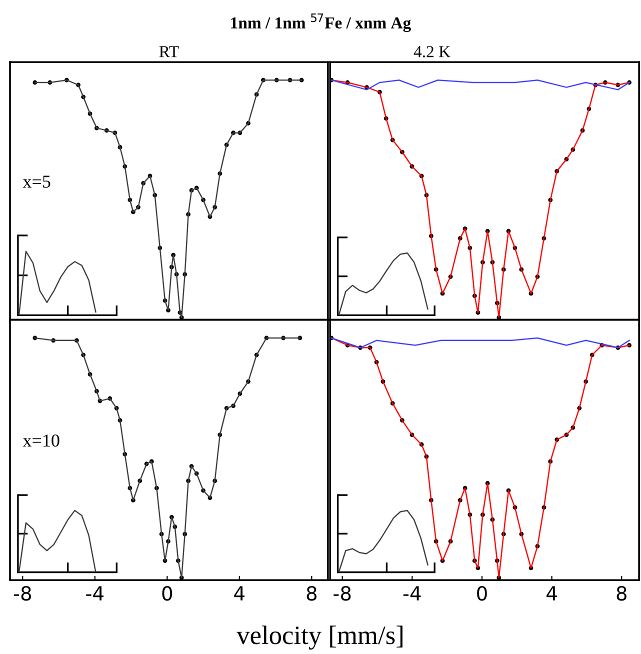  I want to click on chart-title: 1nm / 1nm $^{57}$Fe / xnm Ag, so click(321, 22).